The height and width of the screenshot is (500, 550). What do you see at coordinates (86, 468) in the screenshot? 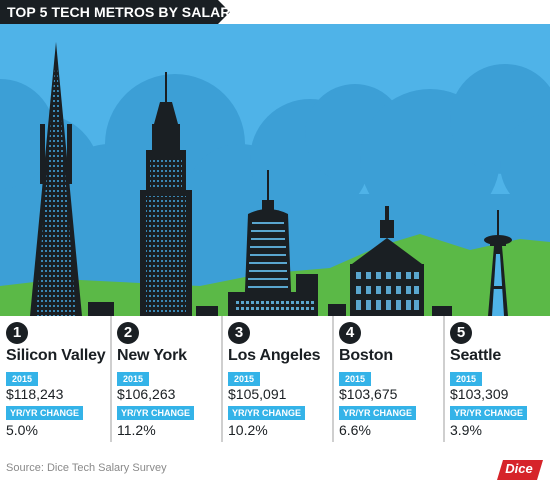
I see `source-note: Source: Dice Tech Salary Survey` at bounding box center [86, 468].